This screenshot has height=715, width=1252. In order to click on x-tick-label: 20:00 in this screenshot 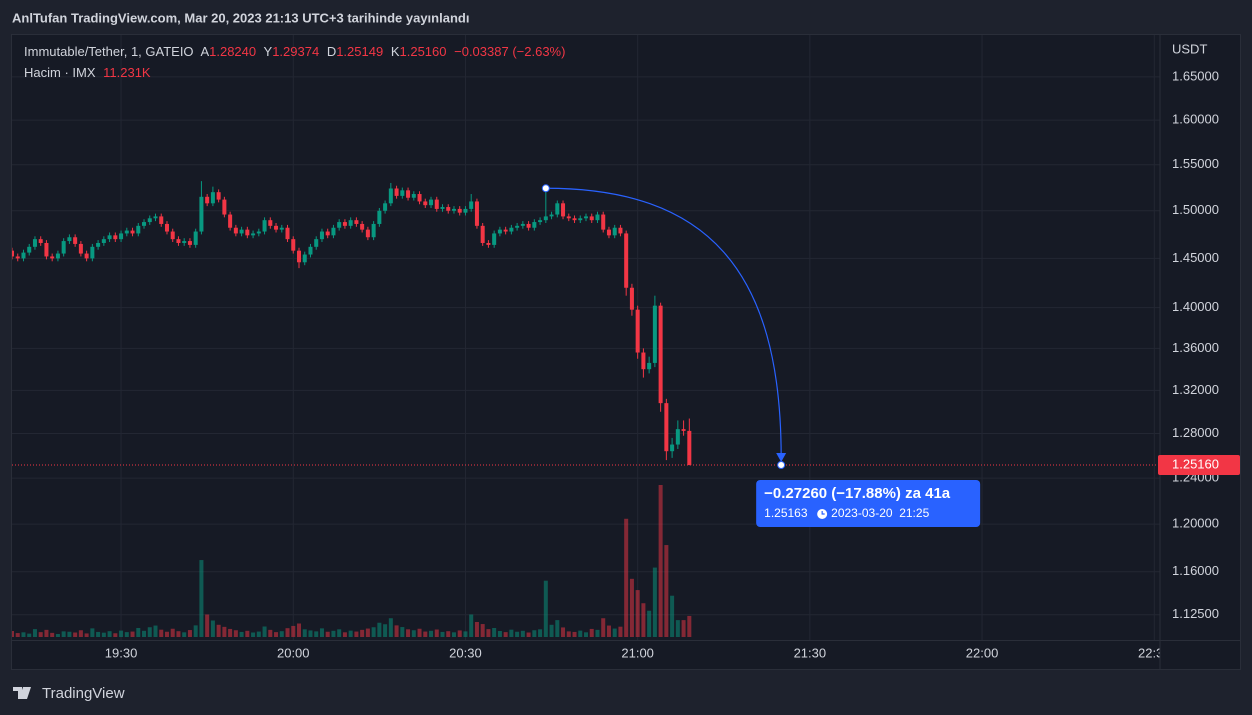, I will do `click(293, 652)`.